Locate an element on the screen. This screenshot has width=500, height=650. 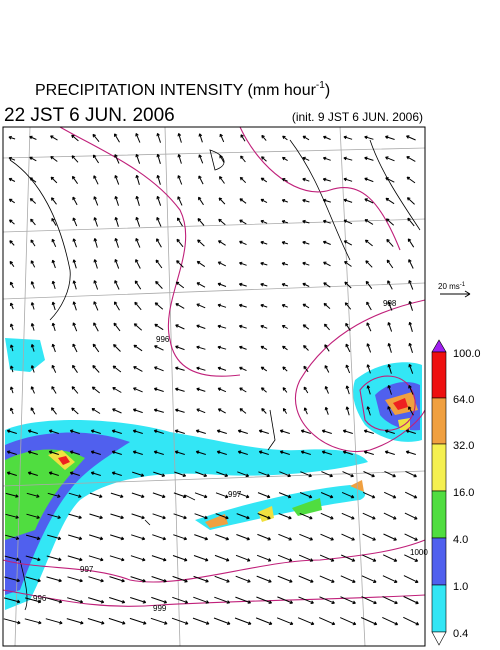
wind-scale-label: 20 ms-1 is located at coordinates (452, 286).